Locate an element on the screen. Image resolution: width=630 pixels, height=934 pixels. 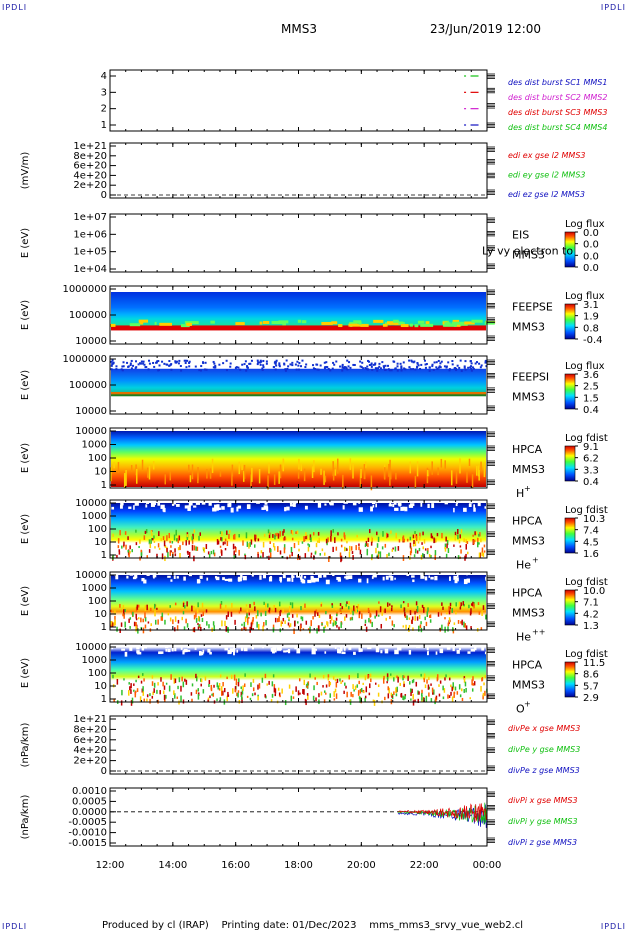
colorbar-tick-label: 5.7 is located at coordinates (591, 686).